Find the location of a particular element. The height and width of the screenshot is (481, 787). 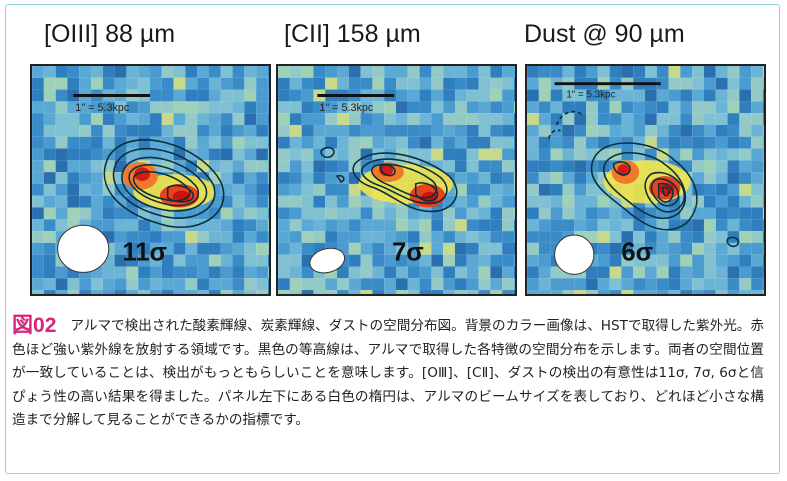

cii-map-image: 1" = 5.3kpc 7σ is located at coordinates (396, 180).